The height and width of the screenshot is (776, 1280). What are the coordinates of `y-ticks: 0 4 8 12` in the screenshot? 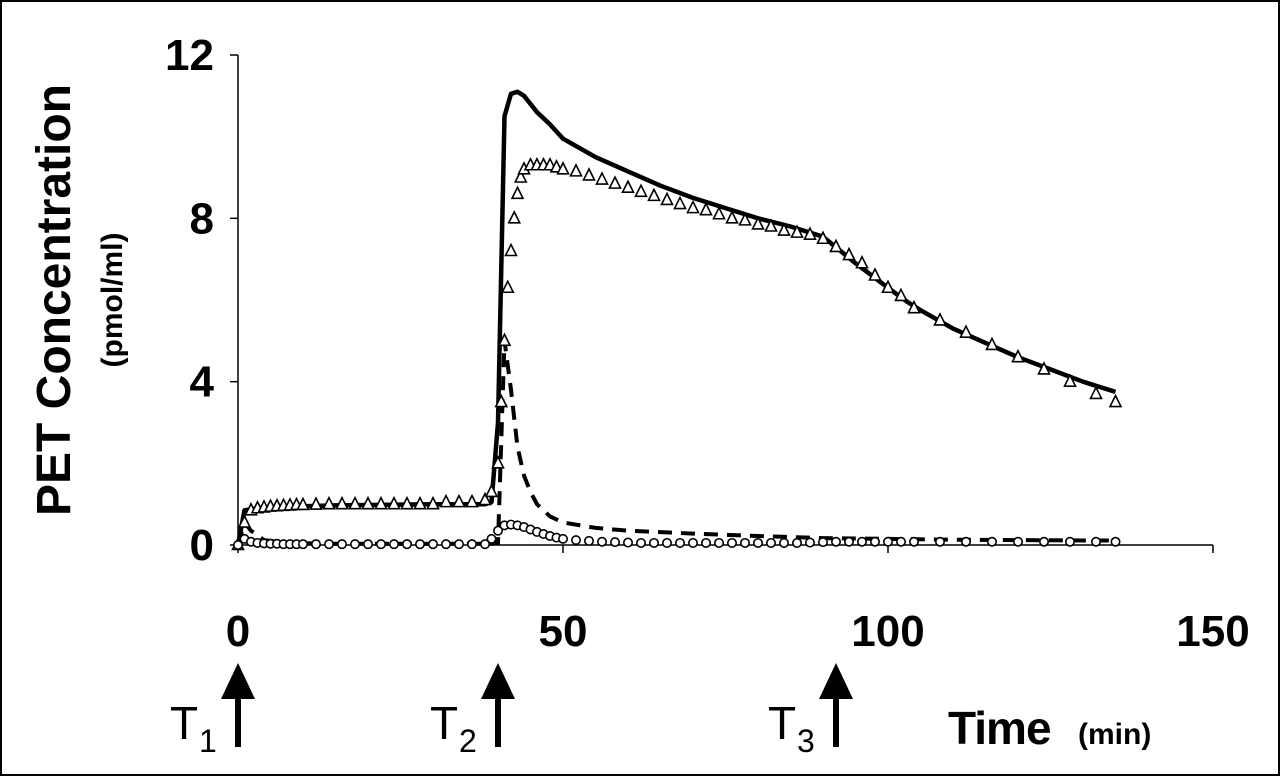 It's located at (201, 300).